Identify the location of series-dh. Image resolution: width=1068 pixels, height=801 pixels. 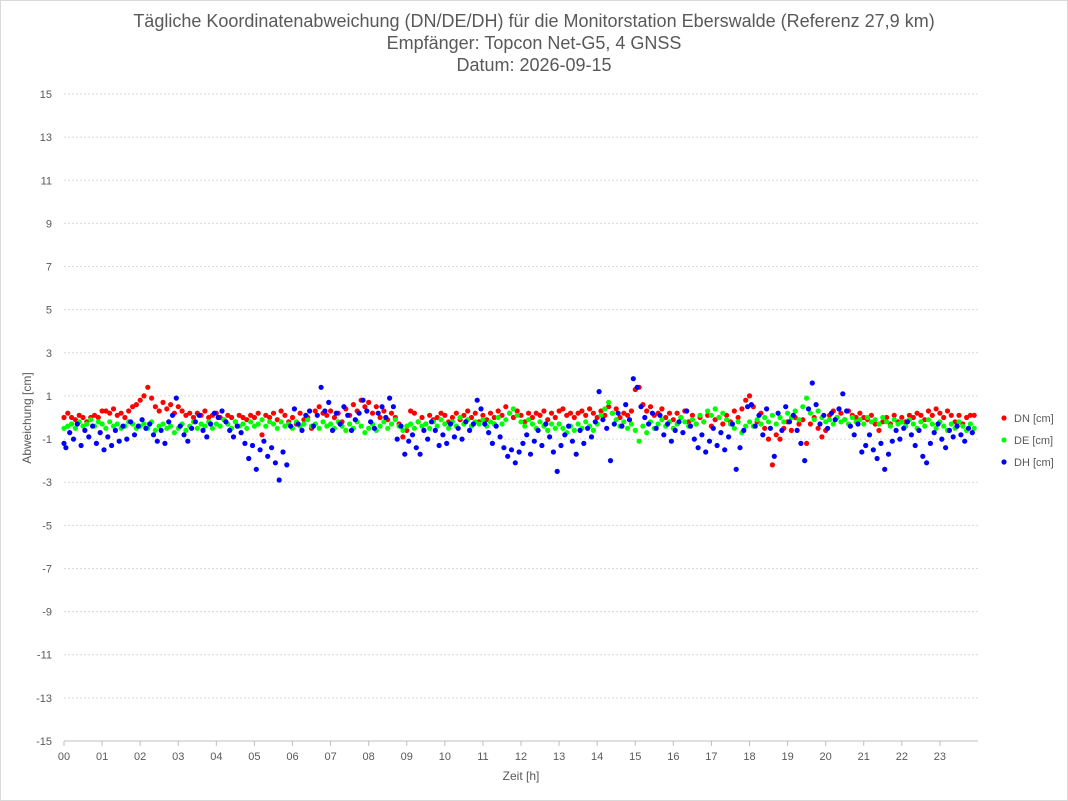
(518, 429).